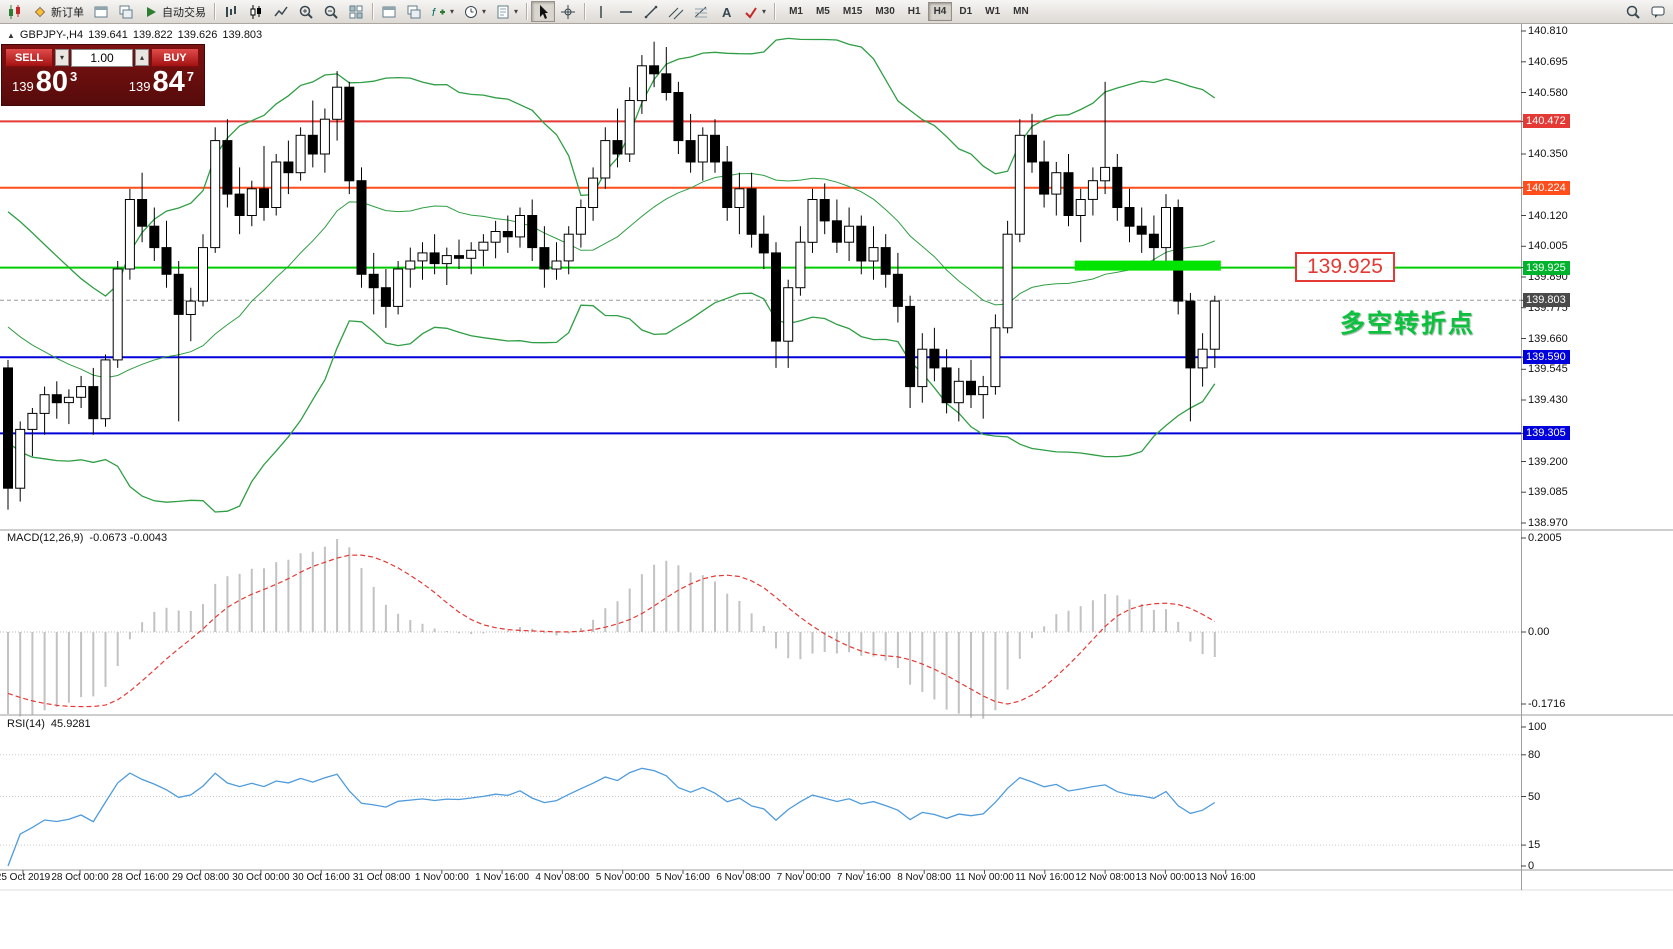 The image size is (1673, 949). What do you see at coordinates (331, 11) in the screenshot?
I see `zoom-out-button` at bounding box center [331, 11].